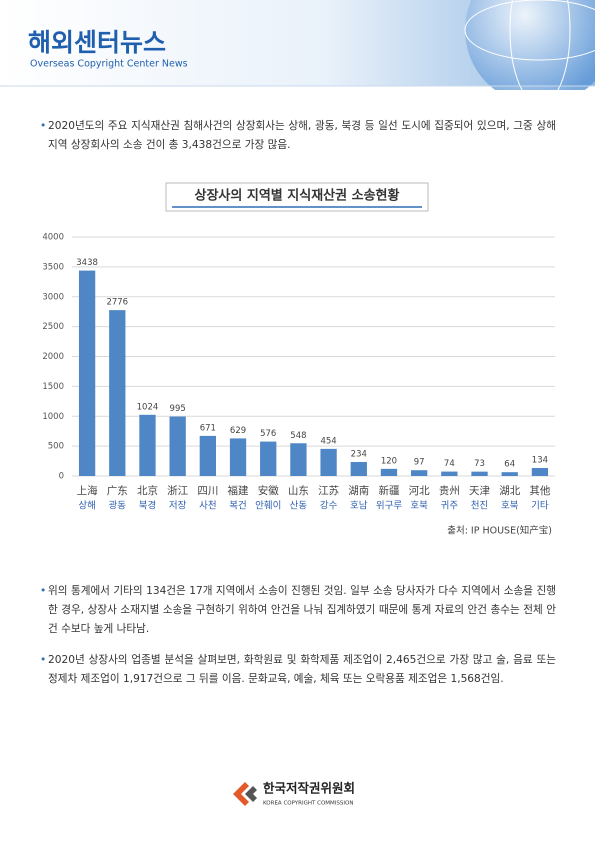 This screenshot has height=842, width=595. I want to click on x-tick-label: 北京, so click(147, 490).